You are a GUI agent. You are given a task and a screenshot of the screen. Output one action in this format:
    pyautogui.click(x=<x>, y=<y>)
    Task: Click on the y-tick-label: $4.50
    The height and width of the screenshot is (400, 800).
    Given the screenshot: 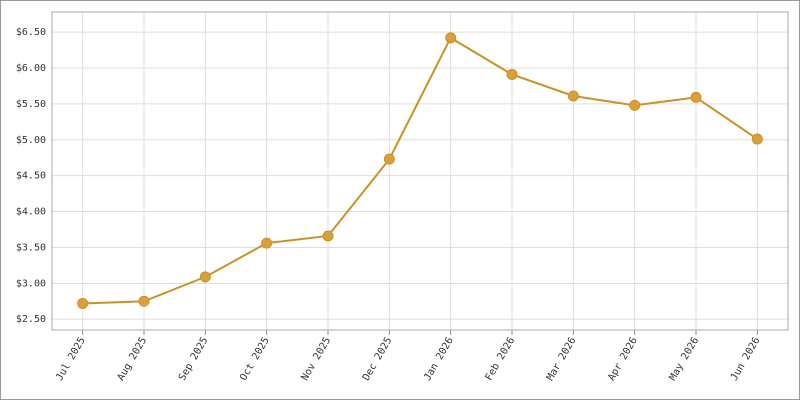 What is the action you would take?
    pyautogui.click(x=31, y=176)
    